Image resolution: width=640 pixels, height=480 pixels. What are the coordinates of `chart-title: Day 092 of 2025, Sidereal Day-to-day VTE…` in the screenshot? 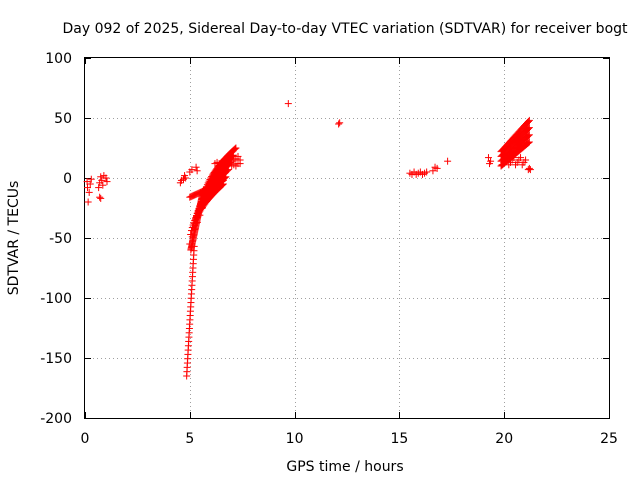 It's located at (345, 29).